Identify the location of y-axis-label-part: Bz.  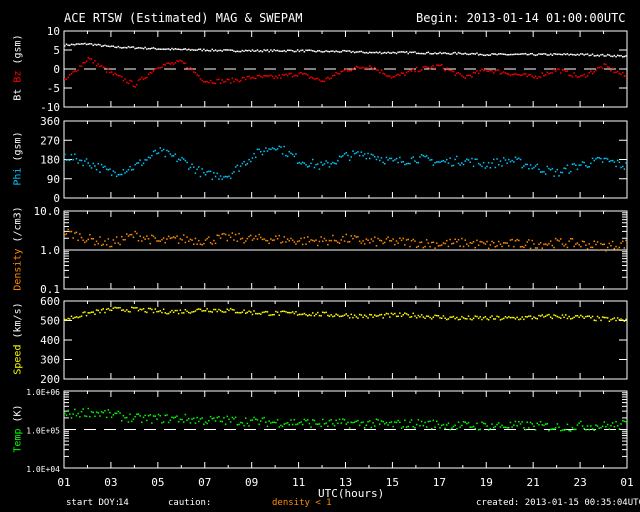
(18, 73).